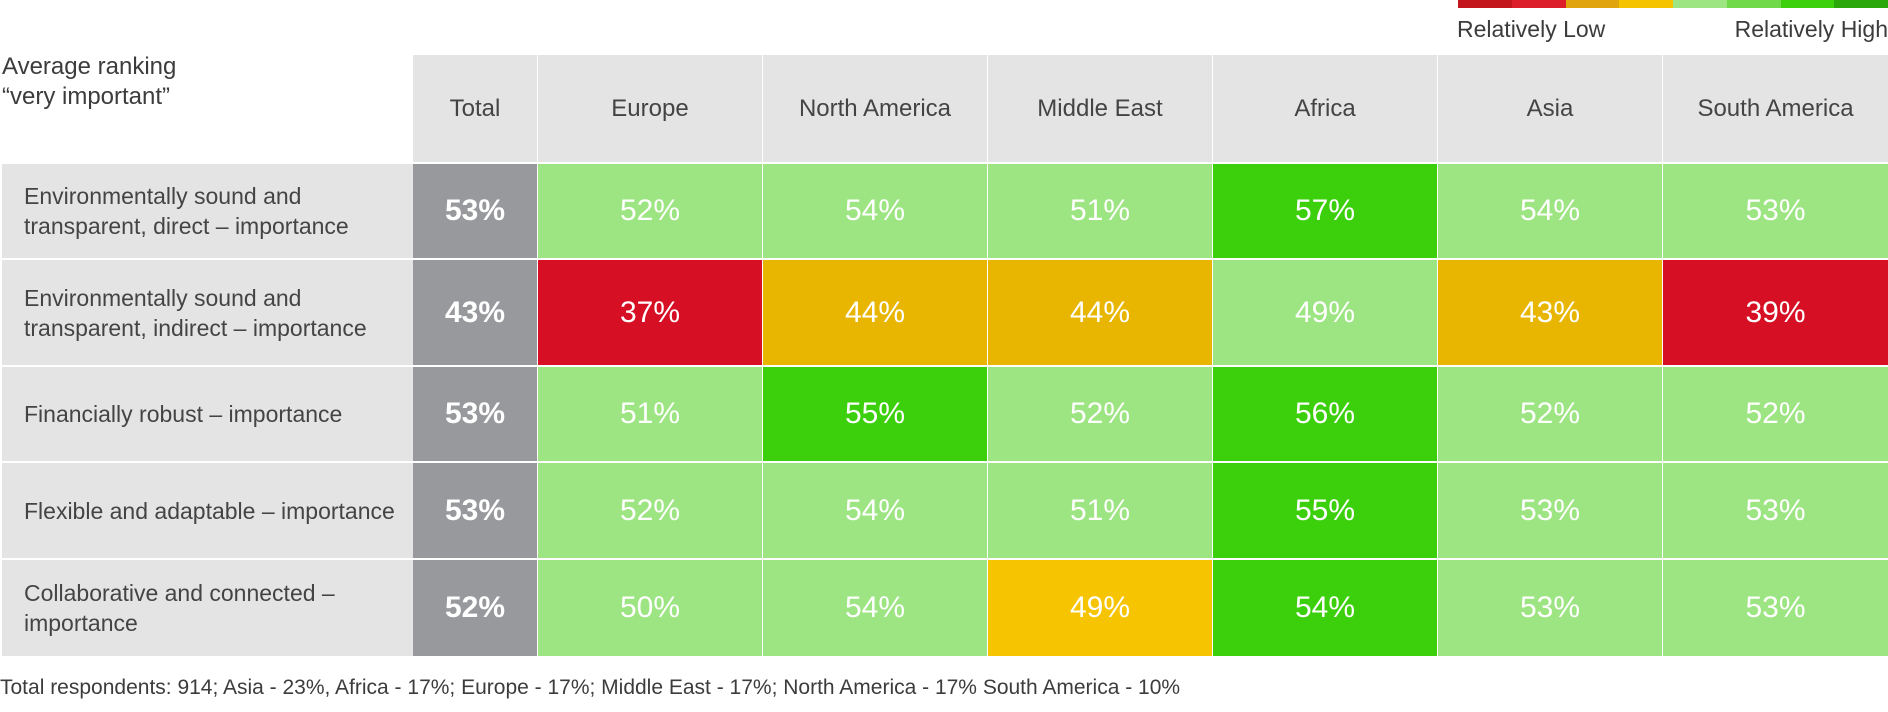 Image resolution: width=1888 pixels, height=712 pixels. What do you see at coordinates (649, 311) in the screenshot?
I see `heatmap-cell: 37%` at bounding box center [649, 311].